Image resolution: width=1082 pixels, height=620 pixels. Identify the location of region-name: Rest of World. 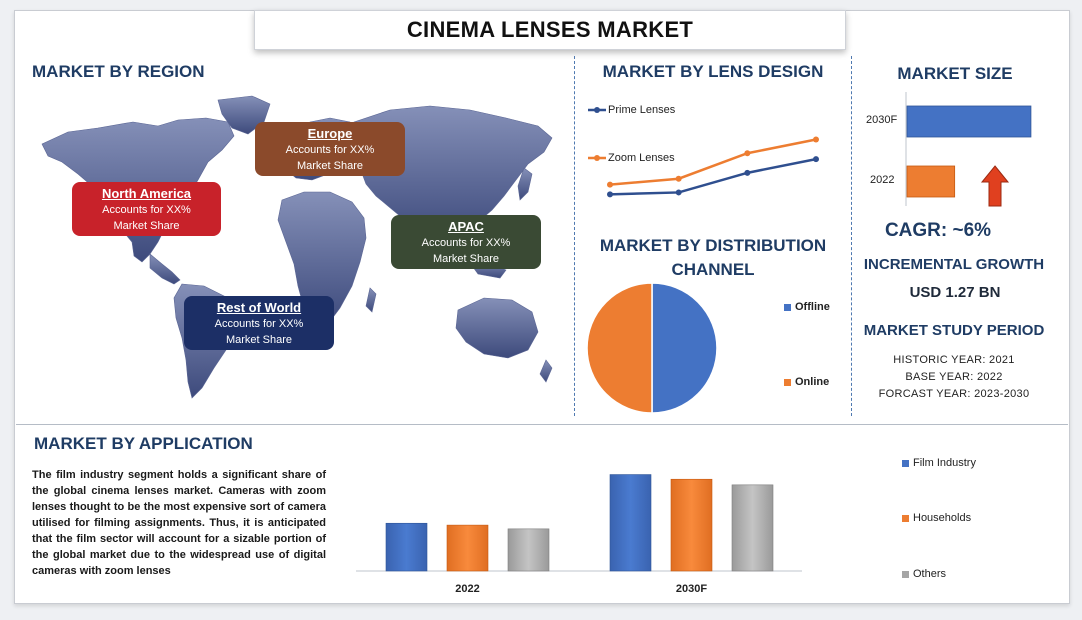
(259, 307).